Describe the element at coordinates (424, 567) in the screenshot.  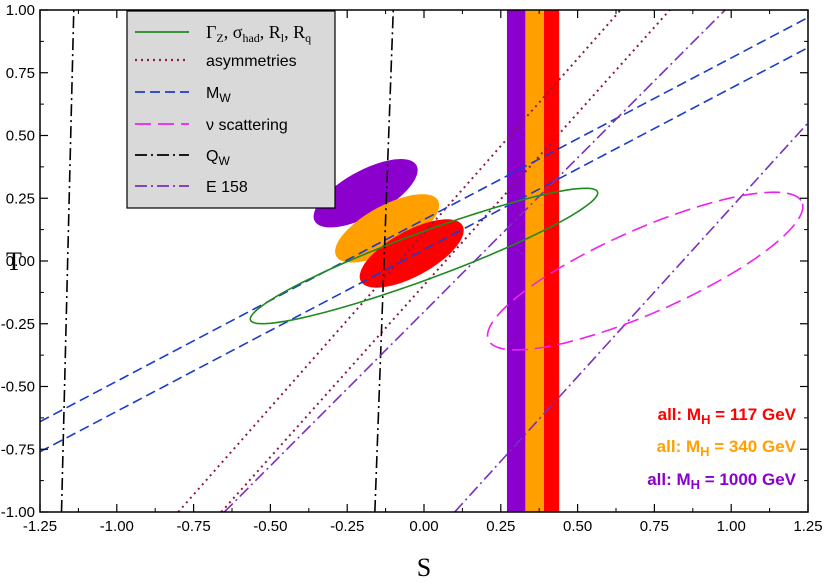
I see `x-axis-title: S` at that location.